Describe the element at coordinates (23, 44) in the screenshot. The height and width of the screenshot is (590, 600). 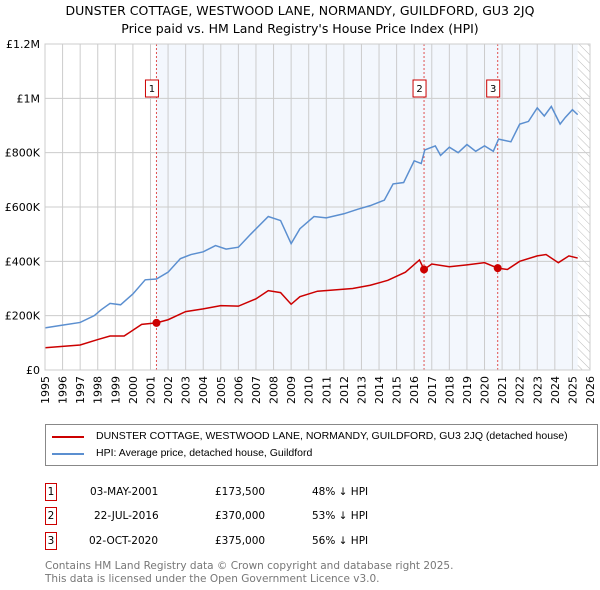
I see `y-tick-label: £1.2M` at that location.